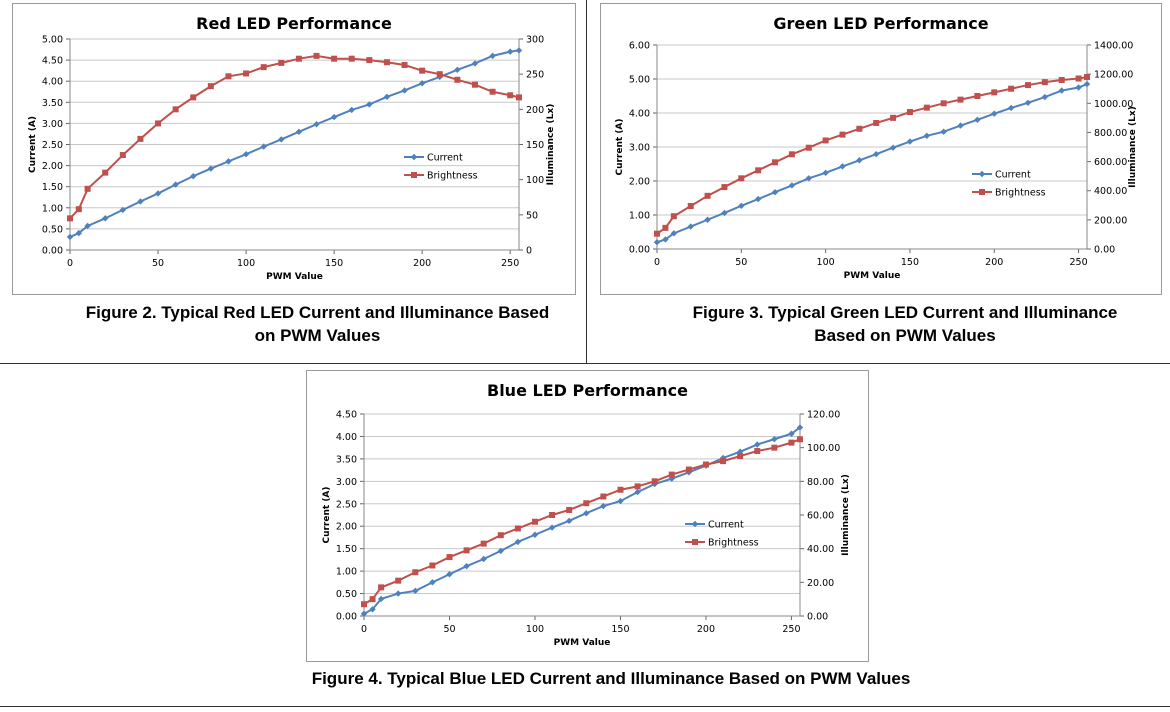  Describe the element at coordinates (910, 262) in the screenshot. I see `x-tick-label: 150` at that location.